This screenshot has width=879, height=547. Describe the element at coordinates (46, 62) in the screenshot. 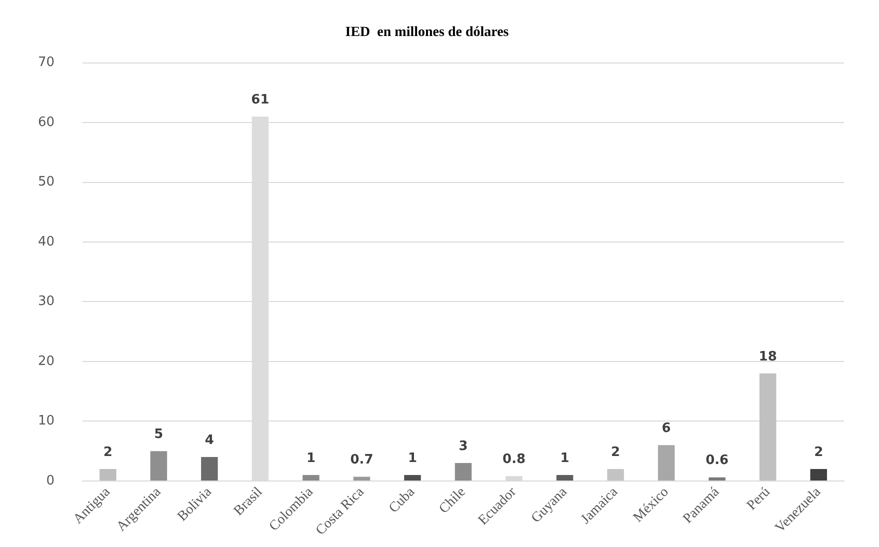

I see `y-tick-label: 70` at that location.